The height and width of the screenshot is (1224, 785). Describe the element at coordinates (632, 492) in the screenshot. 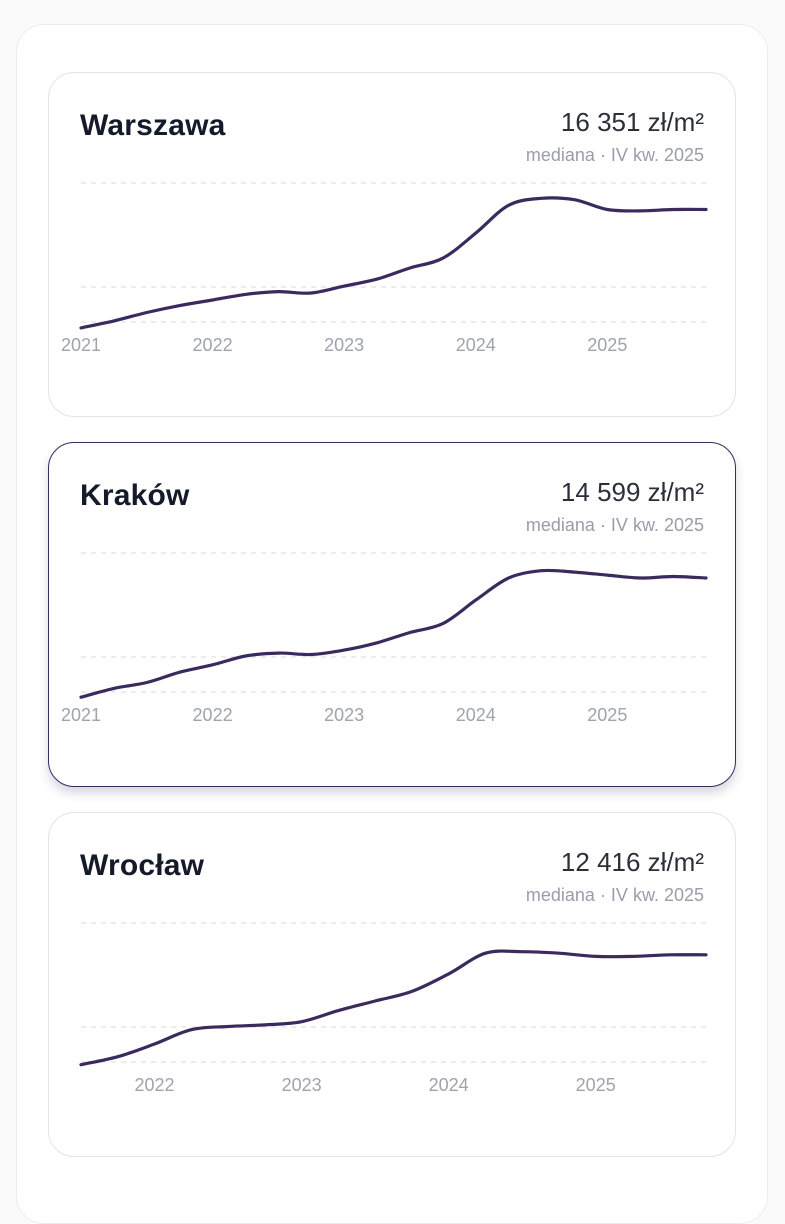

I see `median-price: 14 599 zł/m²` at that location.